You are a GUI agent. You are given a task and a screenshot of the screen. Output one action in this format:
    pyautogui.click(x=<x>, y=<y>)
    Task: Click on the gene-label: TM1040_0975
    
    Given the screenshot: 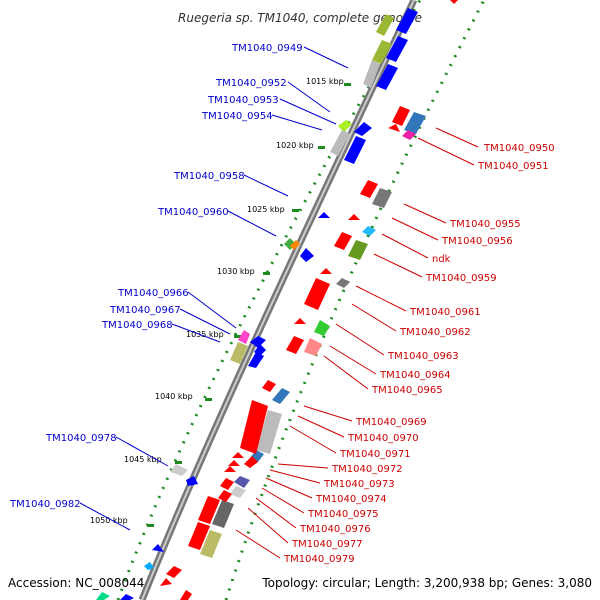 What is the action you would take?
    pyautogui.click(x=343, y=514)
    